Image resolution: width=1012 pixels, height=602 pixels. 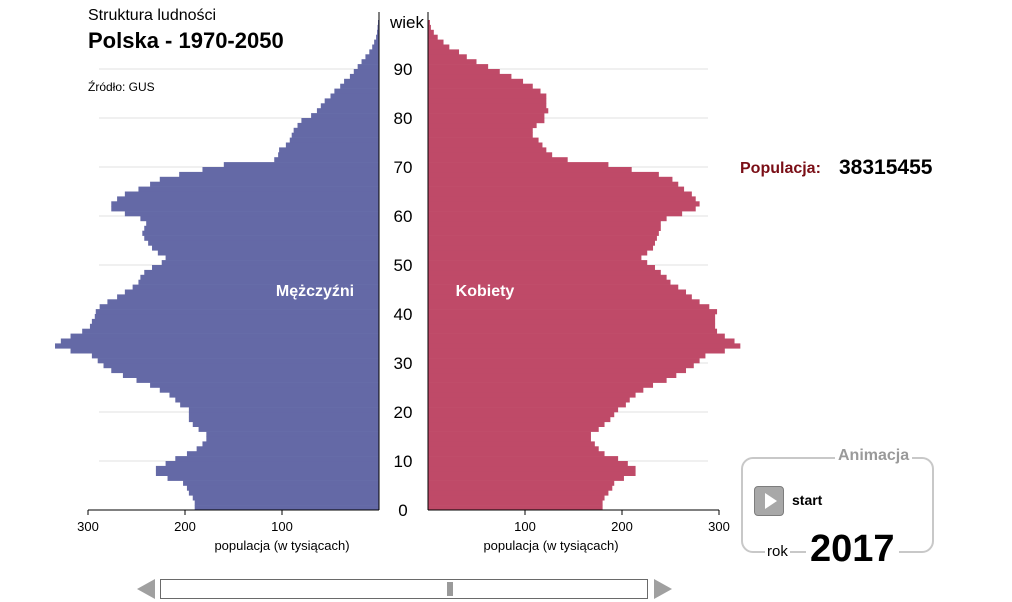 I want to click on age-tick-label: 60, so click(x=403, y=216).